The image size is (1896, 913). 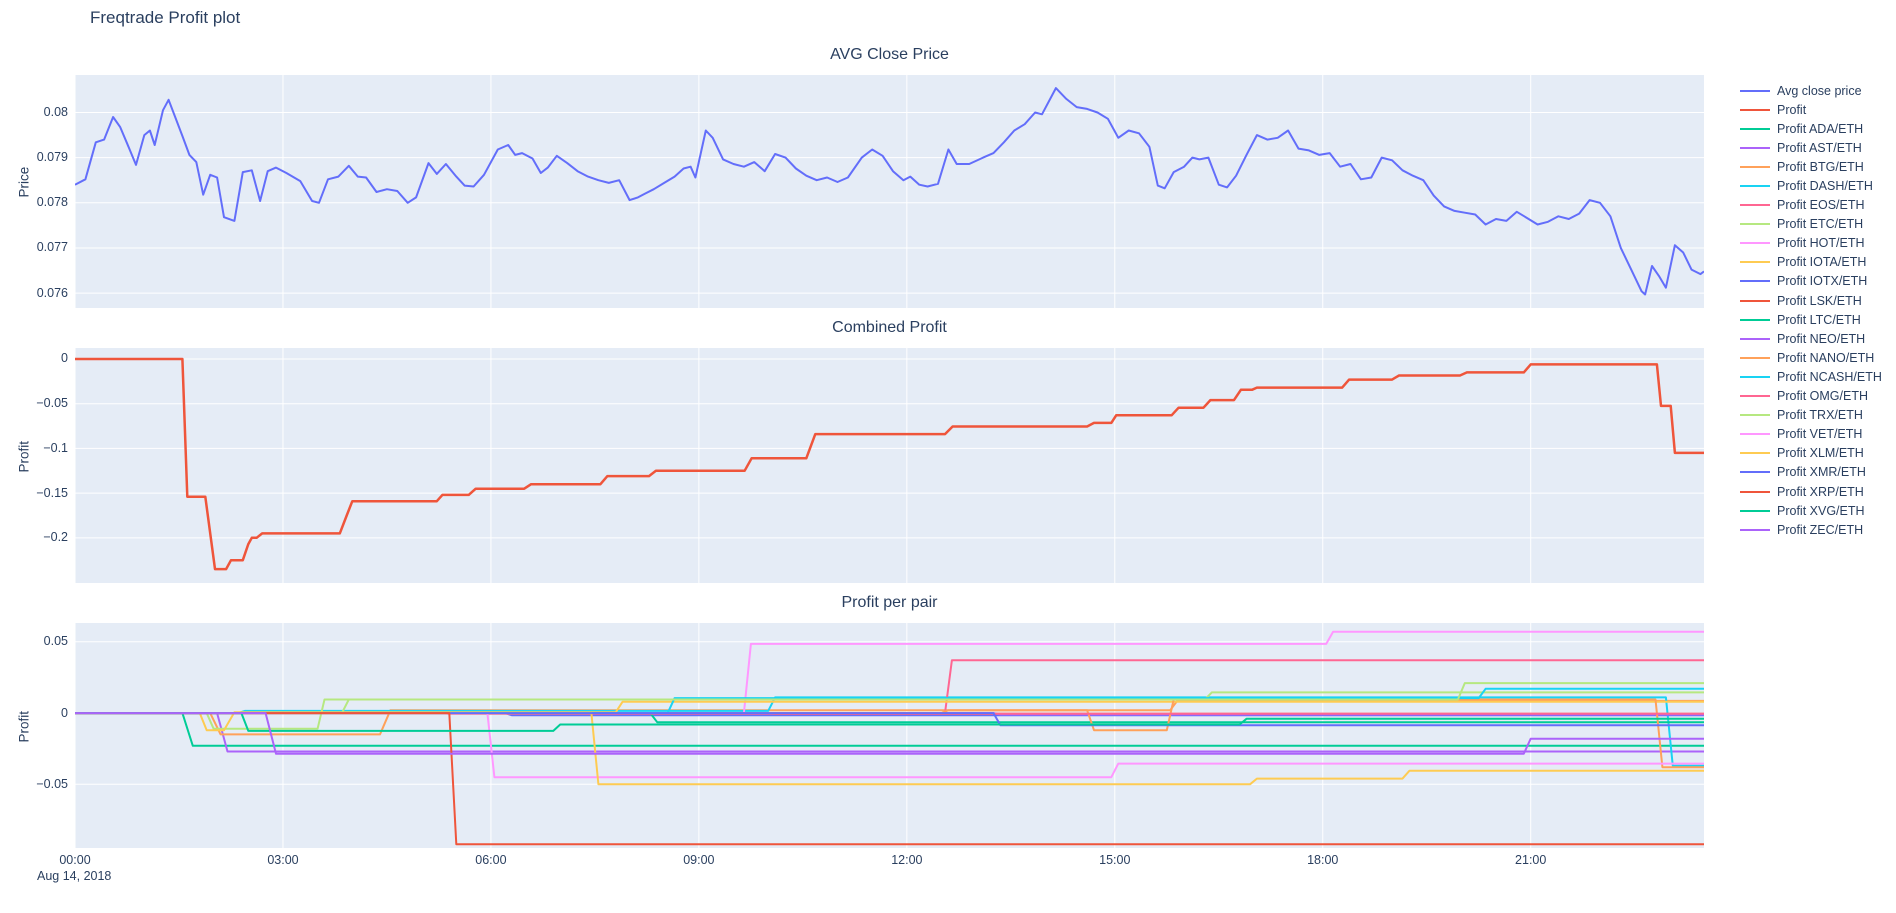 What do you see at coordinates (1811, 357) in the screenshot?
I see `legend-item-profit-nano-eth: Profit NANO/ETH` at bounding box center [1811, 357].